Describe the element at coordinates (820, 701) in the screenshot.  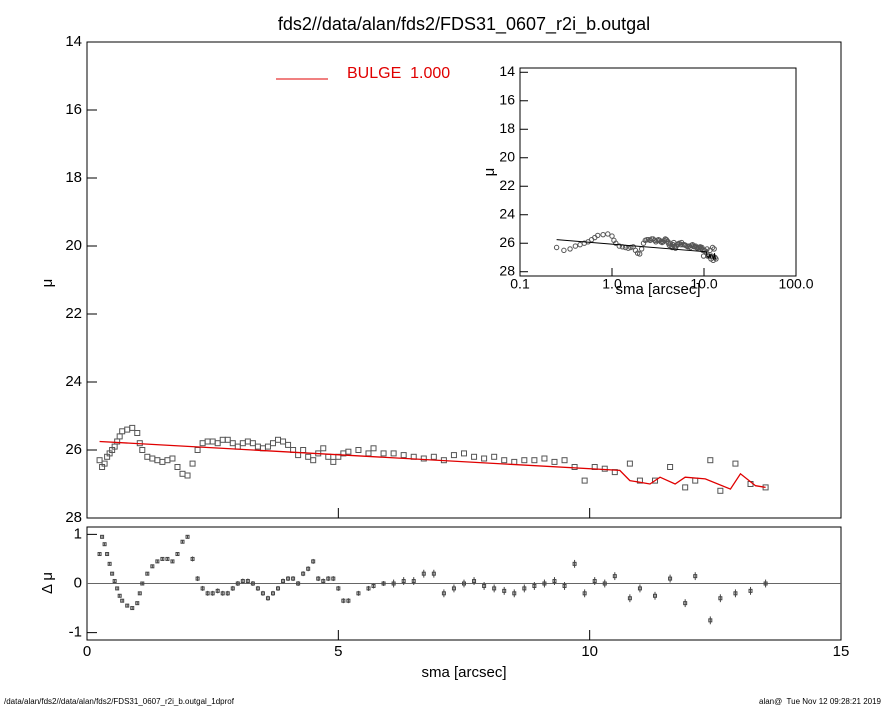
I see `footer-right: alan@ Tue Nov 12 09:28:21 2019` at that location.